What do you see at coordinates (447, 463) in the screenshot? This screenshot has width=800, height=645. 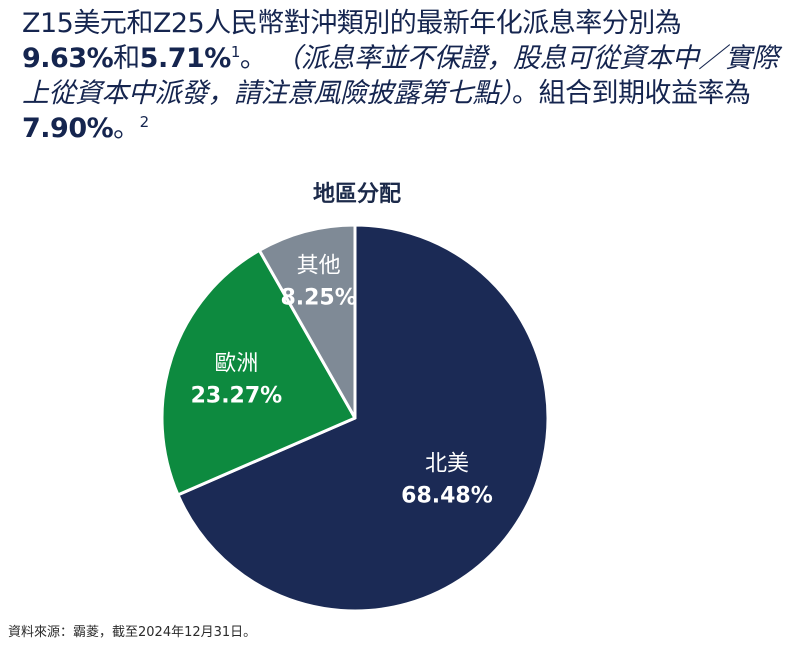 I see `slice-1-label: 北美` at bounding box center [447, 463].